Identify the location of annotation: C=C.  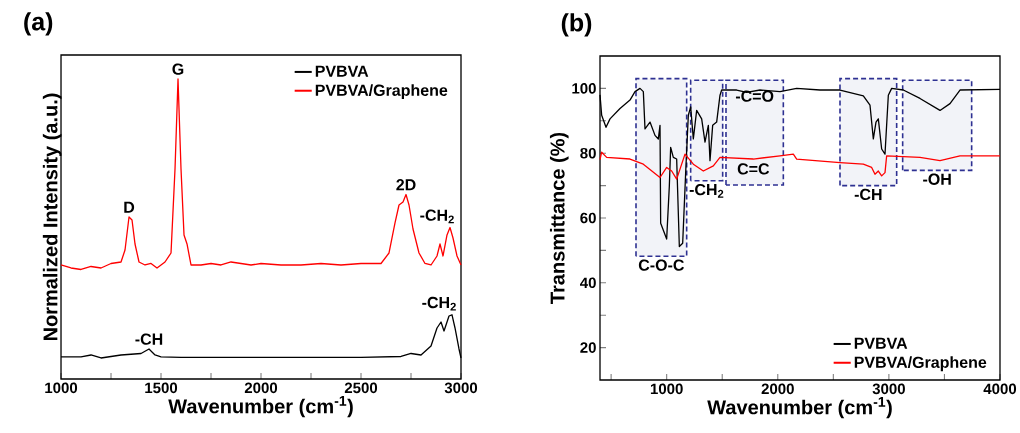
(753, 169).